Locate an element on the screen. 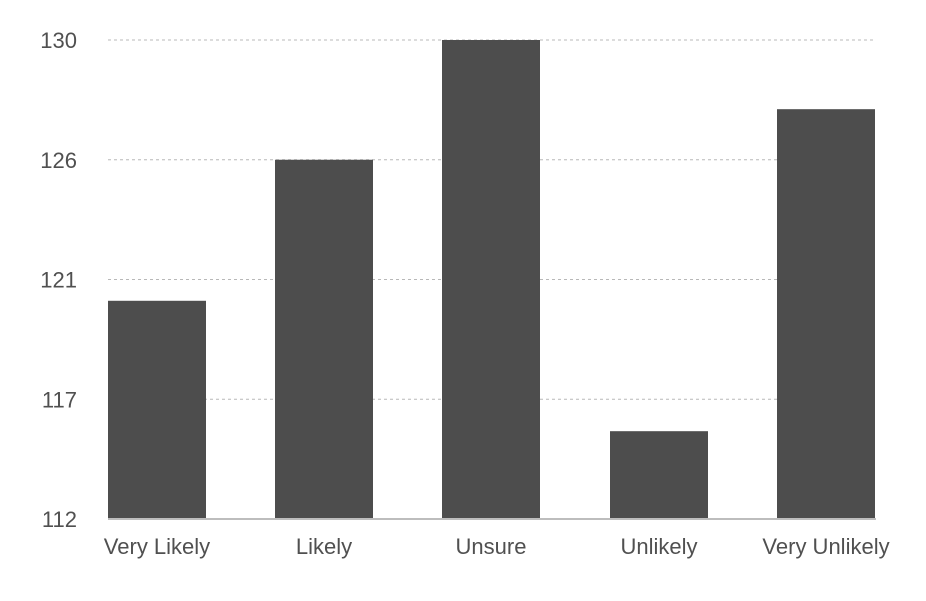 This screenshot has height=601, width=926. x-tick-label: Unlikely is located at coordinates (658, 546).